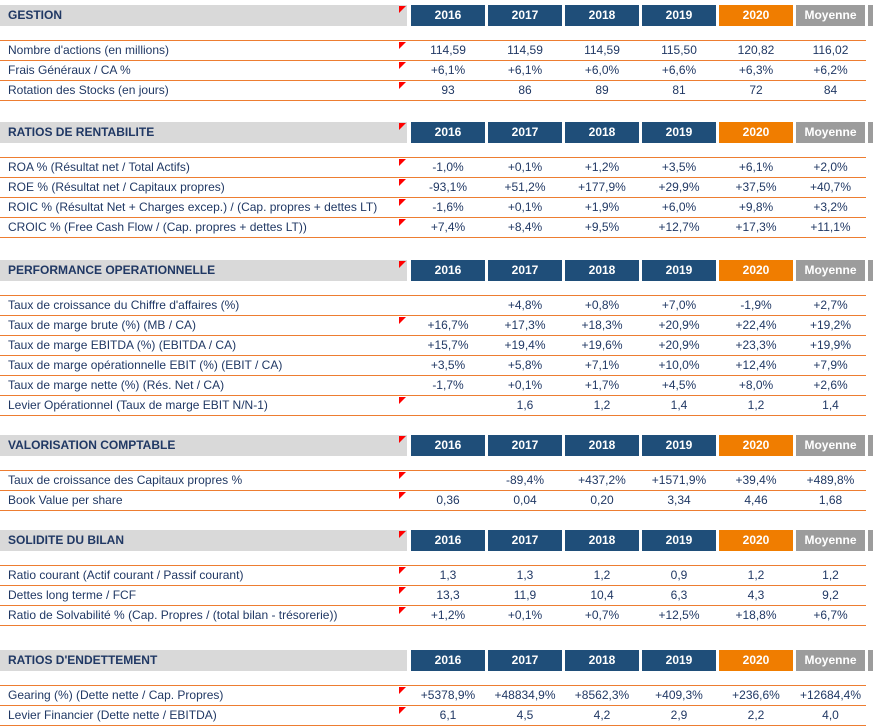 Image resolution: width=873 pixels, height=726 pixels. I want to click on value-cell: +8562,3%, so click(602, 695).